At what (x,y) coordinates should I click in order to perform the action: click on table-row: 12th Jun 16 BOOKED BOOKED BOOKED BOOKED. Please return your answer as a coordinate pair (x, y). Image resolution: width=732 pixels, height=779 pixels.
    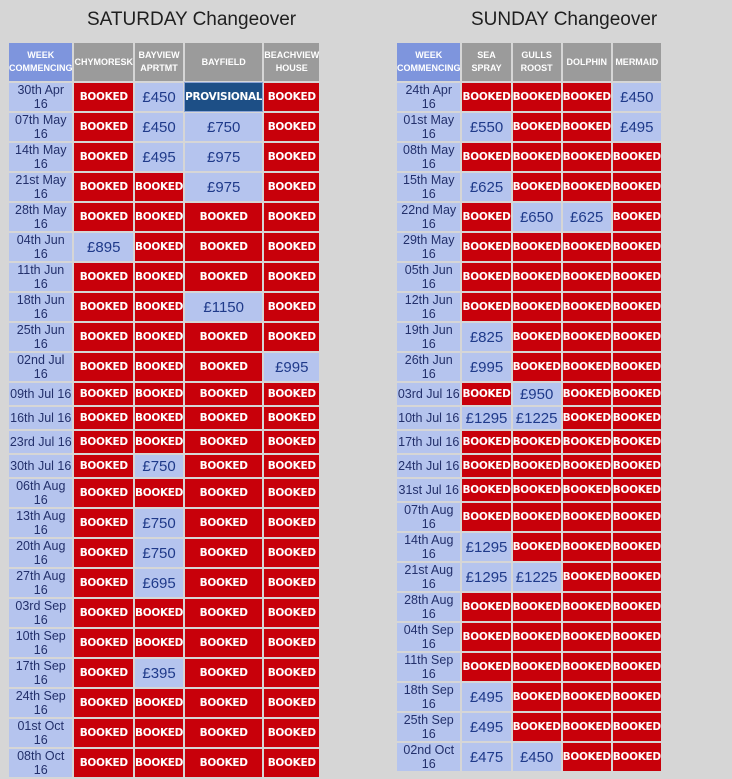
    Looking at the image, I should click on (529, 307).